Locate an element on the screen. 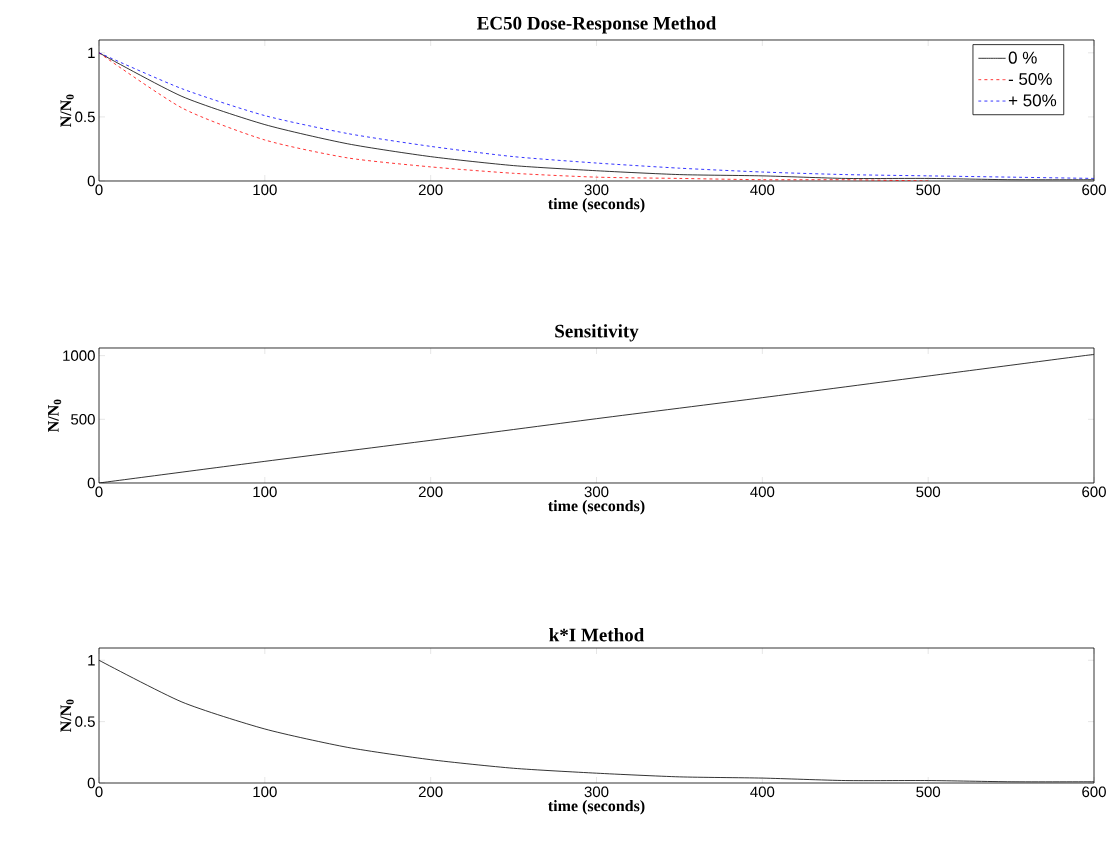 Image resolution: width=1116 pixels, height=844 pixels. legend-label: + 50% is located at coordinates (1032, 100).